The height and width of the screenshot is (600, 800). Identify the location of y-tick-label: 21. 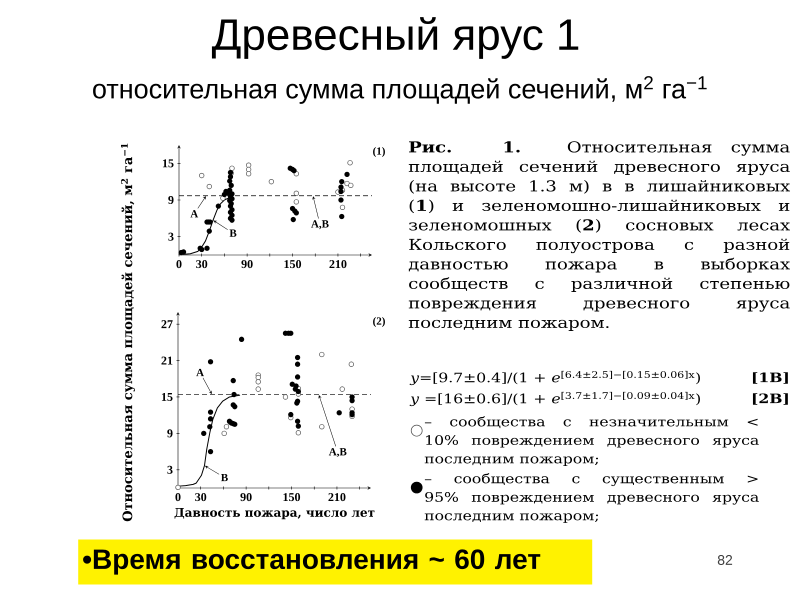
(166, 360).